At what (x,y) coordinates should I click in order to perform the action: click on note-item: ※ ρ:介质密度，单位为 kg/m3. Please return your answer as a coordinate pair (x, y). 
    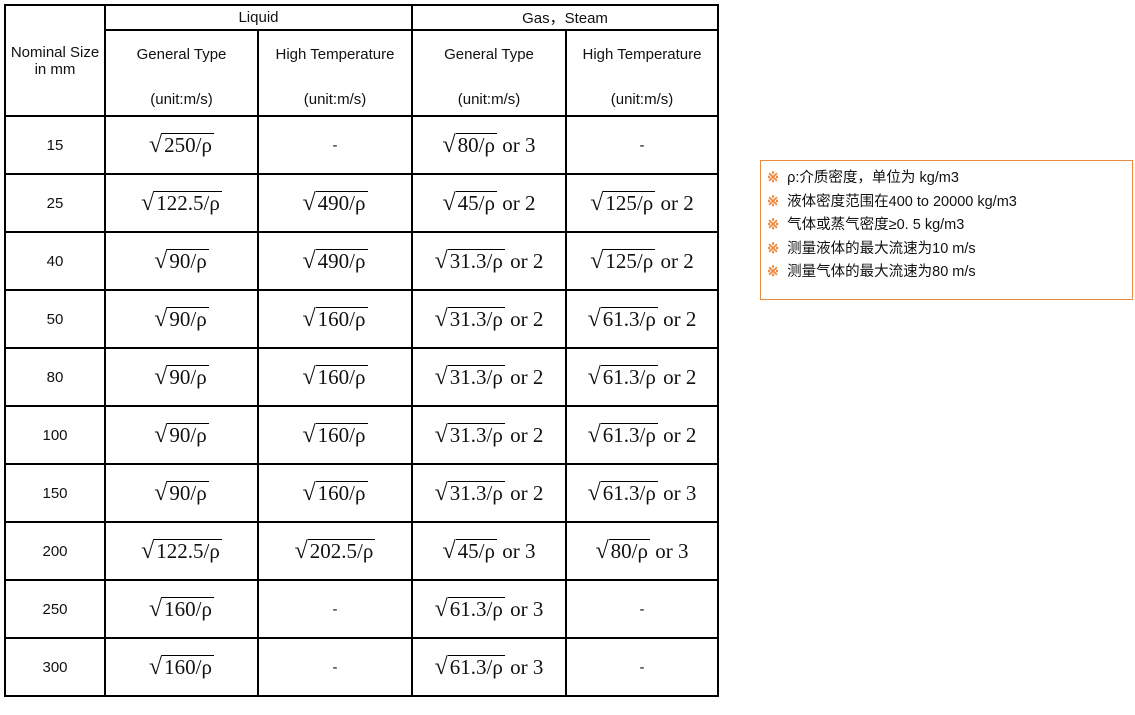
    Looking at the image, I should click on (949, 179).